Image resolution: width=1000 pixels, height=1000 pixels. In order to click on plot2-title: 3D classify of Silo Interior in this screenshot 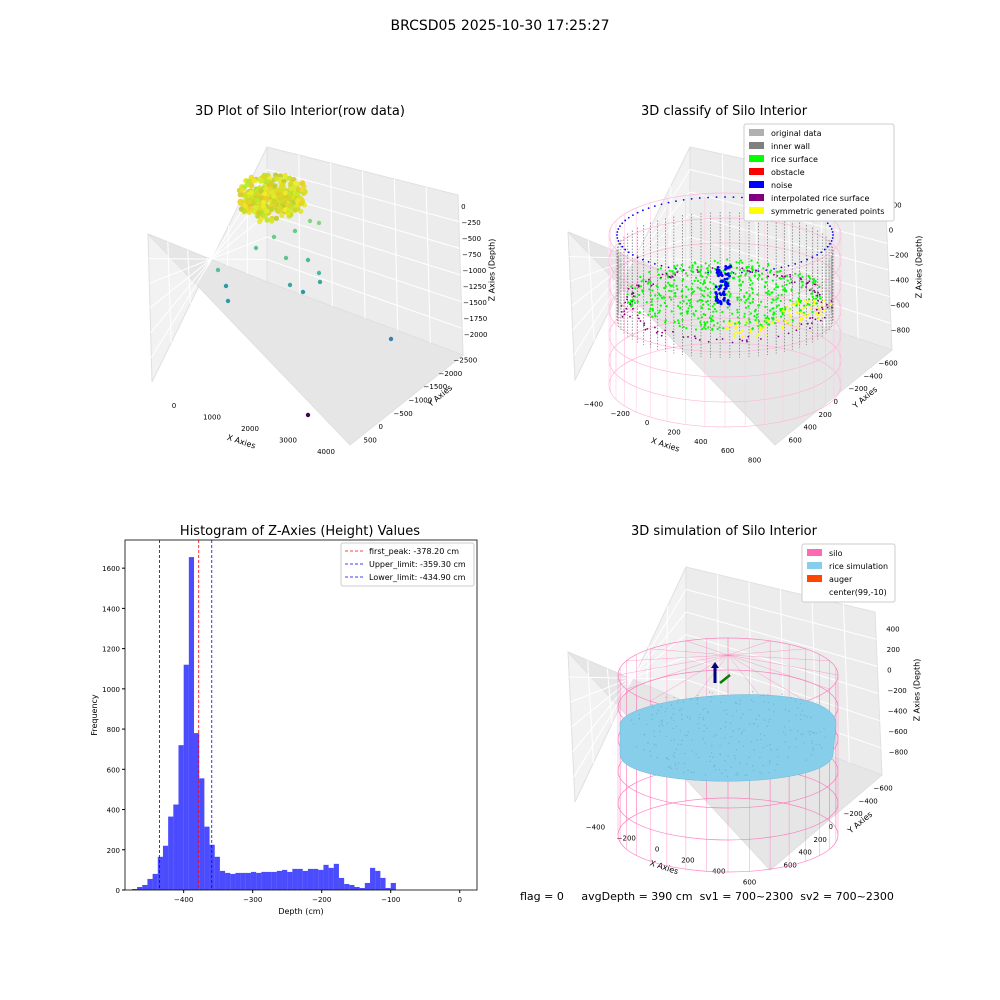, I will do `click(724, 111)`.